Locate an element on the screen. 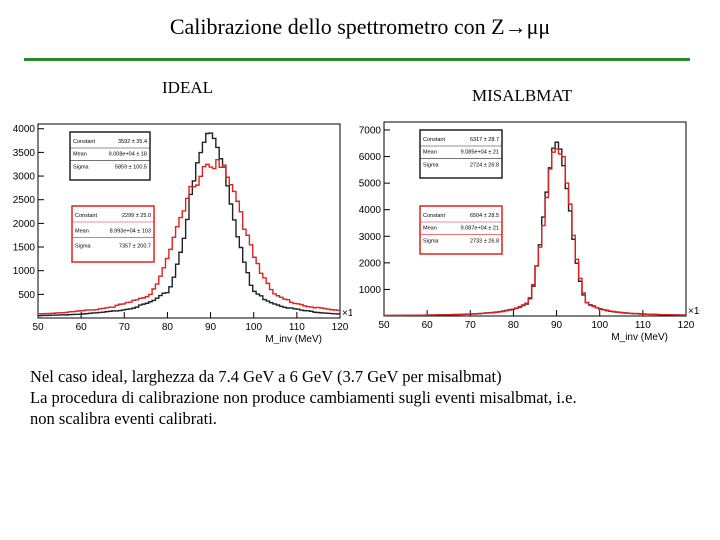  stat-value: 7357 ± 200.7 is located at coordinates (135, 247).